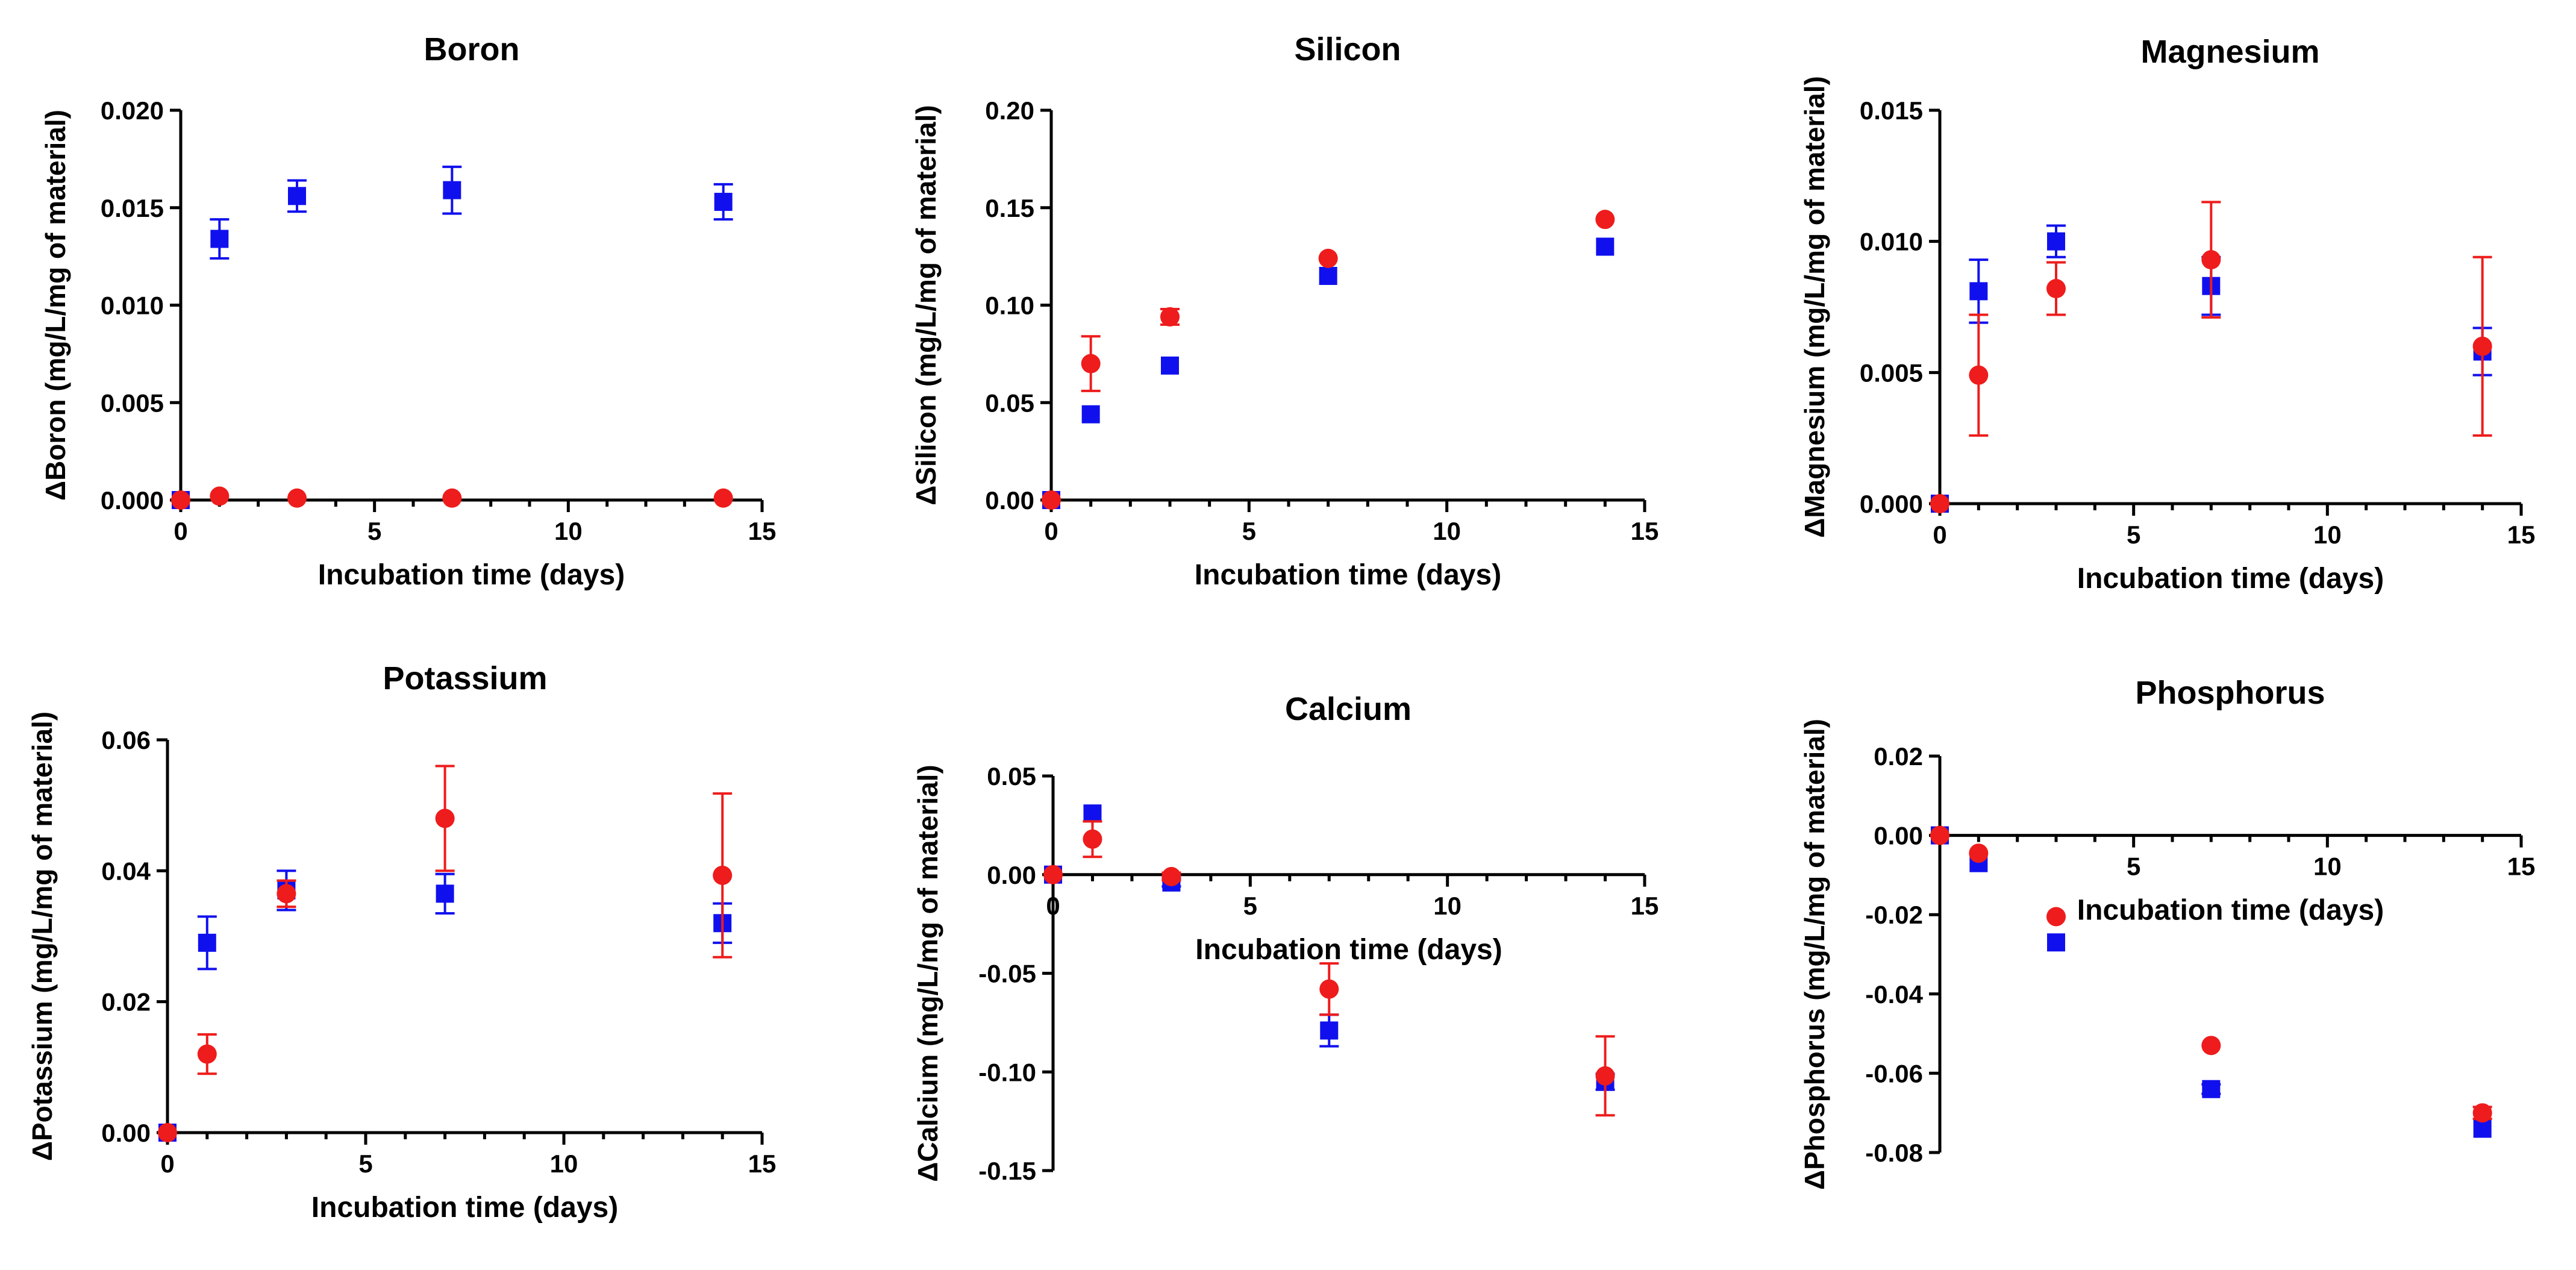 This screenshot has width=2576, height=1270. What do you see at coordinates (1894, 1153) in the screenshot?
I see `y-tick-label: -0.08` at bounding box center [1894, 1153].